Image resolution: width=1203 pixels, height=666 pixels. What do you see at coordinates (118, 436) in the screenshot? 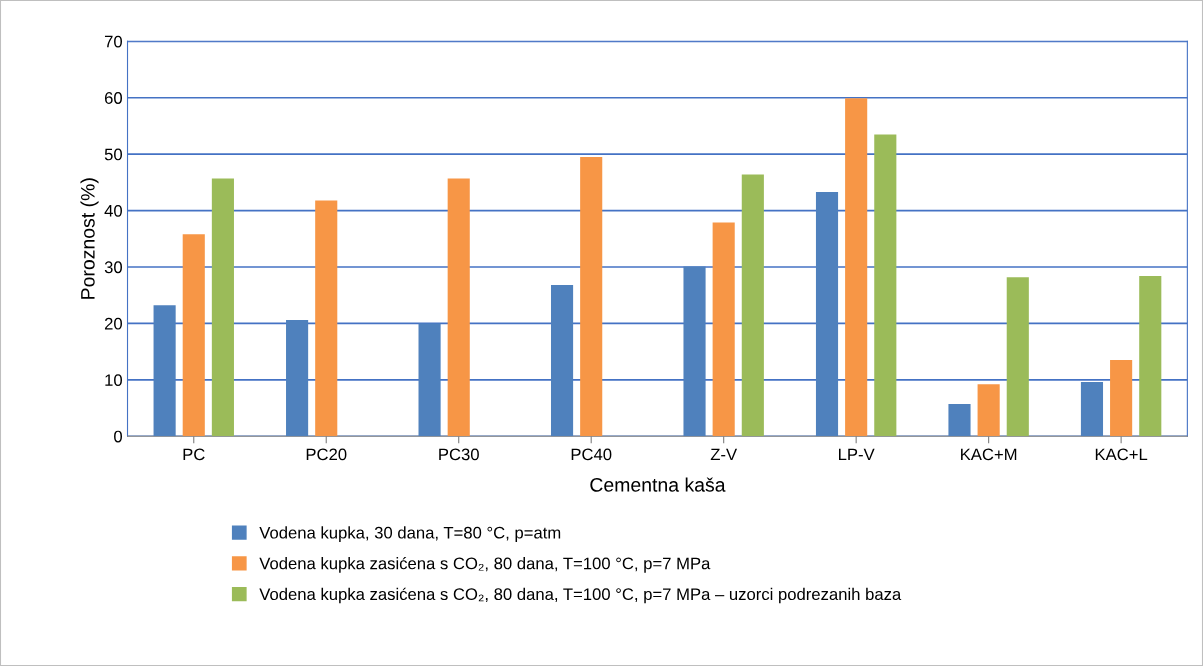
I see `y-tick-label: 0` at bounding box center [118, 436].